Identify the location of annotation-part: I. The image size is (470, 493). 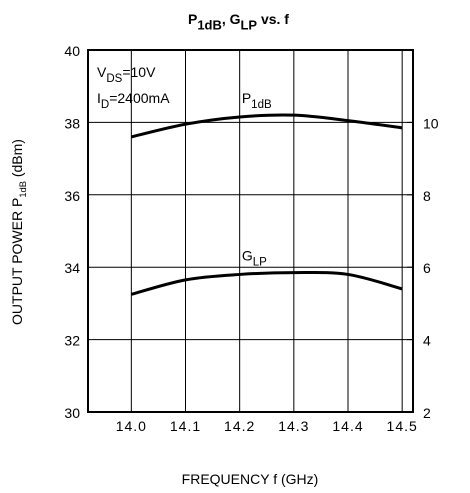
(99, 98).